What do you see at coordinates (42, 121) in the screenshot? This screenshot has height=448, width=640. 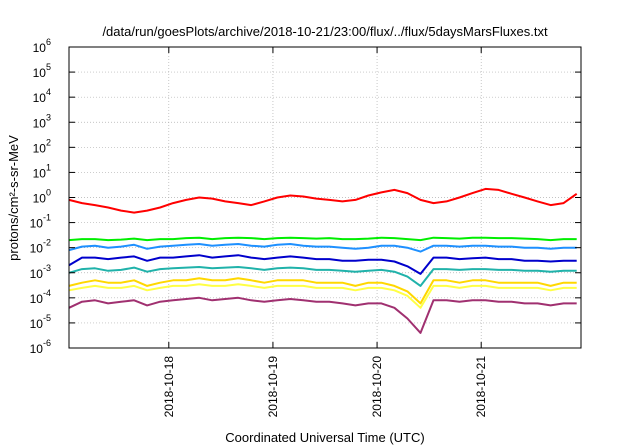 I see `y-tick-label: 10³` at bounding box center [42, 121].